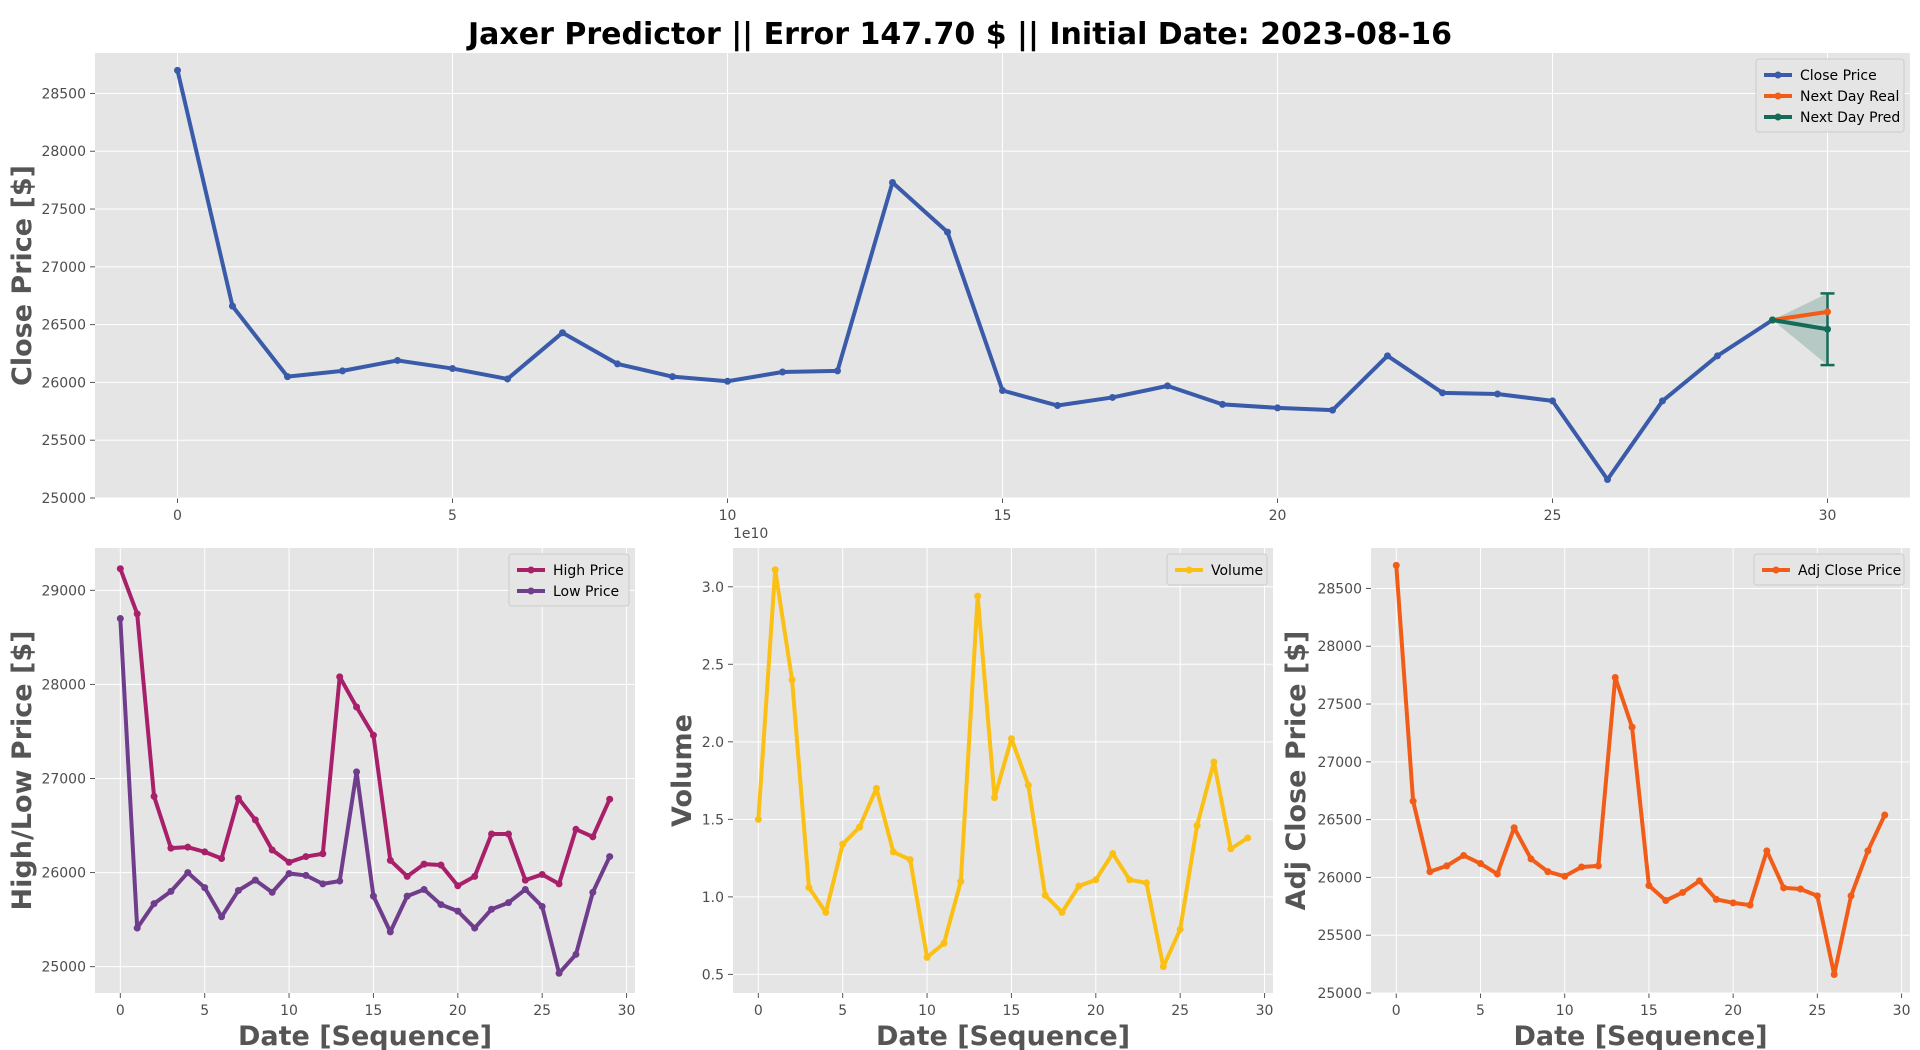  What do you see at coordinates (588, 571) in the screenshot?
I see `legend-label: High Price` at bounding box center [588, 571].